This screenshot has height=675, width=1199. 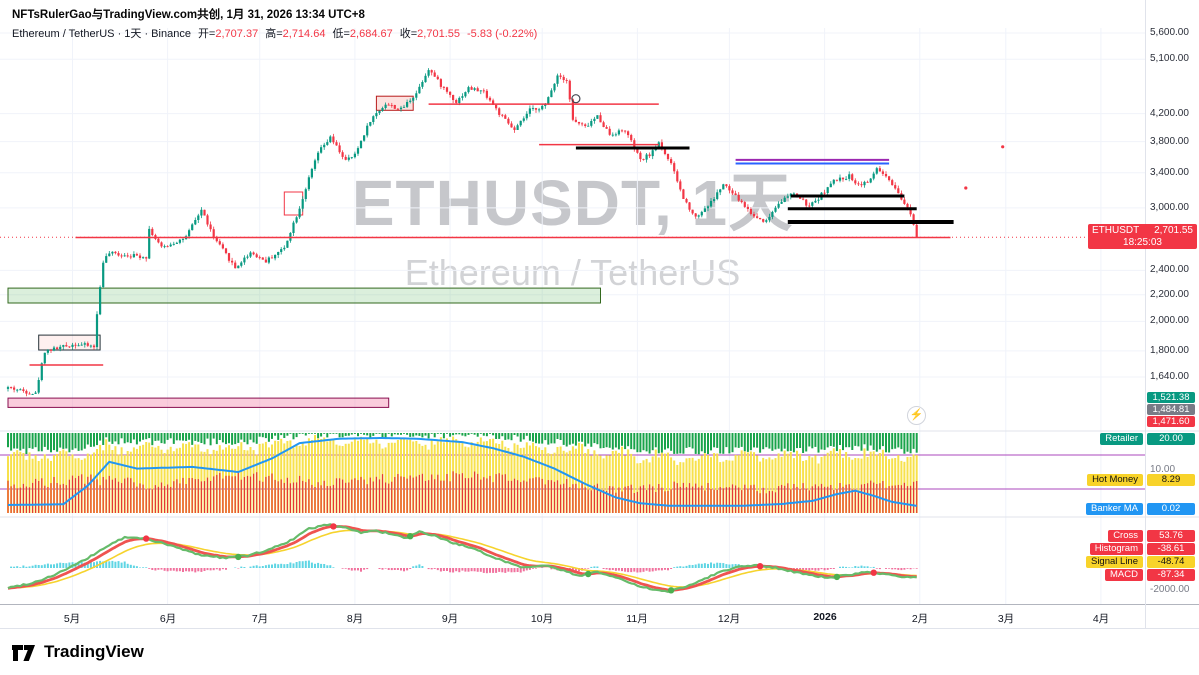 What do you see at coordinates (228, 34) in the screenshot?
I see `ohlc-open: 开=2,707.37` at bounding box center [228, 34].